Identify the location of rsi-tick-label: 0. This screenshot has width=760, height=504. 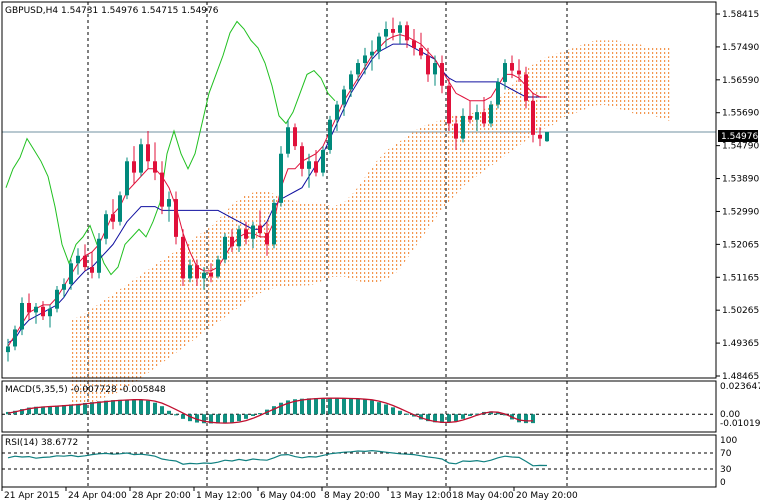
(723, 483).